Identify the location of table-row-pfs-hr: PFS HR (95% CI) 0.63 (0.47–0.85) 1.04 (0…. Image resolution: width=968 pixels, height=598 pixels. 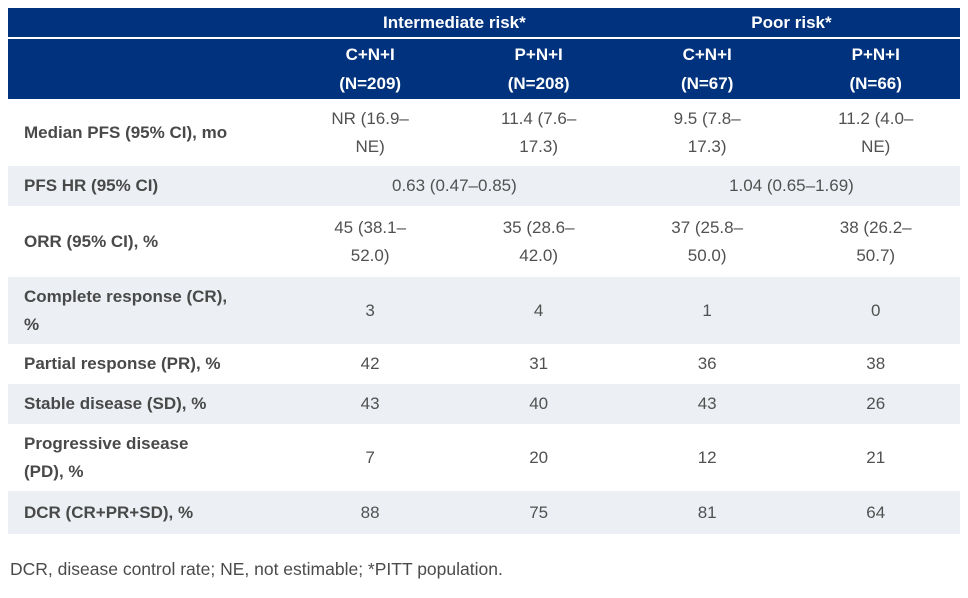
(484, 186).